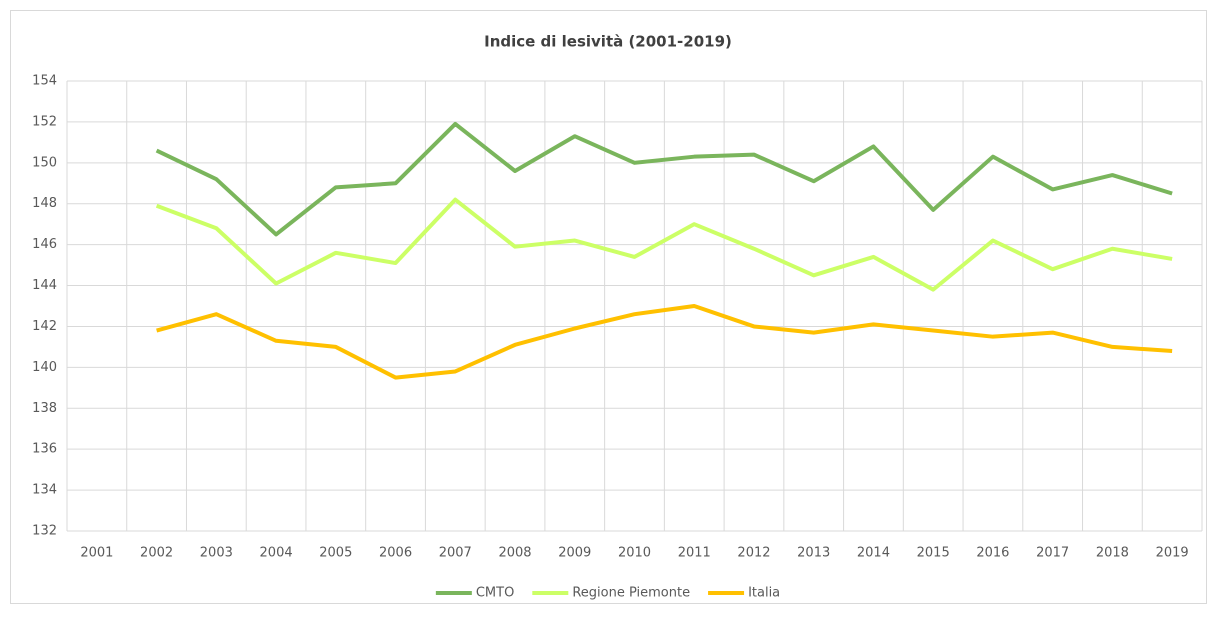 The image size is (1217, 618). I want to click on x-tick-label: 2011, so click(694, 553).